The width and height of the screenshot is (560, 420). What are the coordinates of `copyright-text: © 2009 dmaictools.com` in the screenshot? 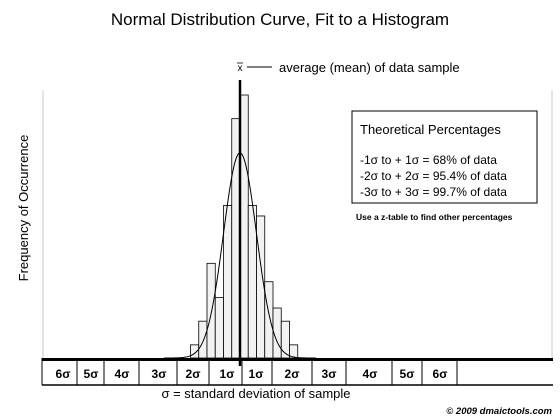 It's located at (499, 411).